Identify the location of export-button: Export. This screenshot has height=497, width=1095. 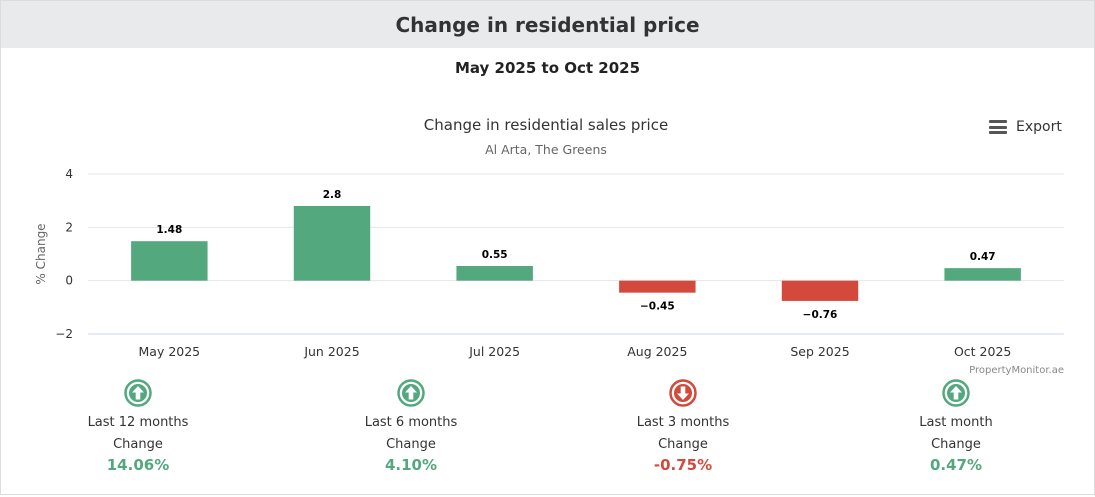
(1025, 127).